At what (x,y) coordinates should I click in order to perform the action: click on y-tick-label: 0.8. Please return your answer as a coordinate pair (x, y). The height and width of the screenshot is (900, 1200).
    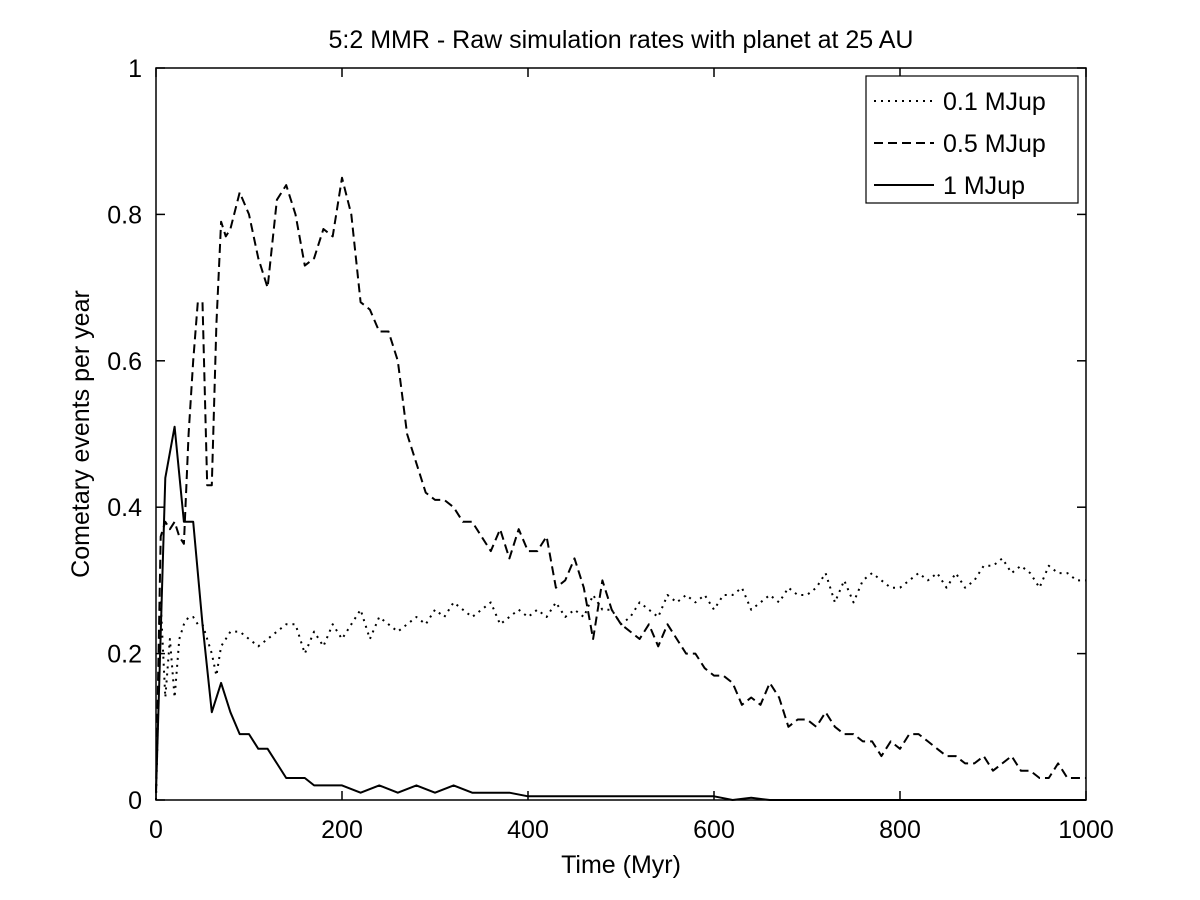
    Looking at the image, I should click on (124, 215).